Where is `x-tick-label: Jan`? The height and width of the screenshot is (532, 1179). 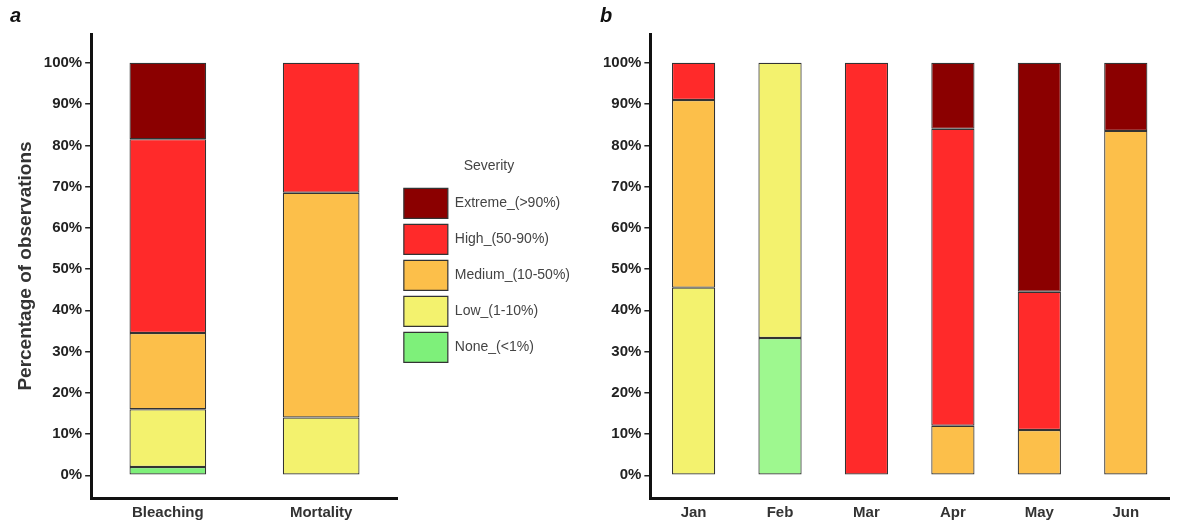
x-tick-label: Jan is located at coordinates (693, 512).